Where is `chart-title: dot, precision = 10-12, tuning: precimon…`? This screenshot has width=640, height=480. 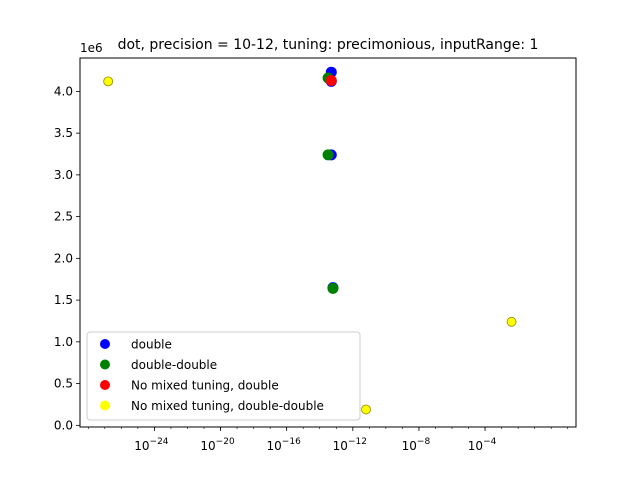 chart-title: dot, precision = 10-12, tuning: precimon… is located at coordinates (328, 45).